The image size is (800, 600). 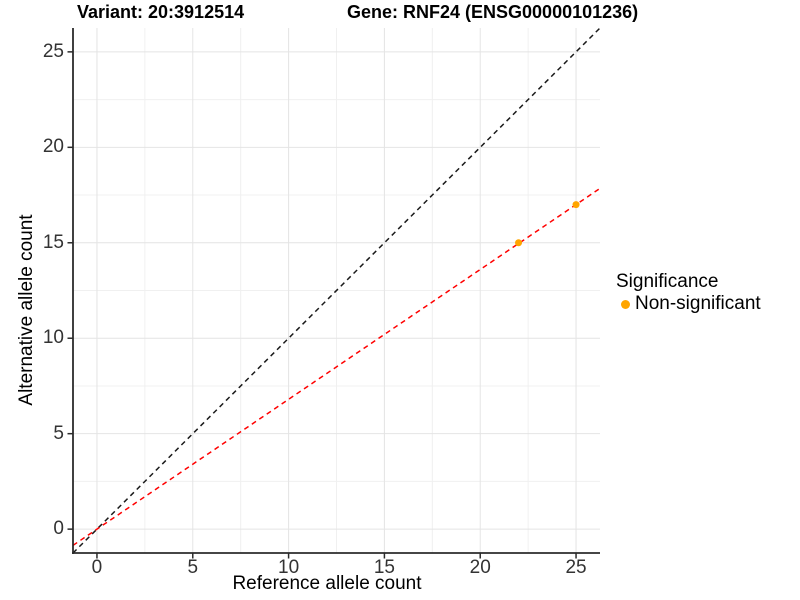 What do you see at coordinates (193, 567) in the screenshot?
I see `x-tick-label: 5` at bounding box center [193, 567].